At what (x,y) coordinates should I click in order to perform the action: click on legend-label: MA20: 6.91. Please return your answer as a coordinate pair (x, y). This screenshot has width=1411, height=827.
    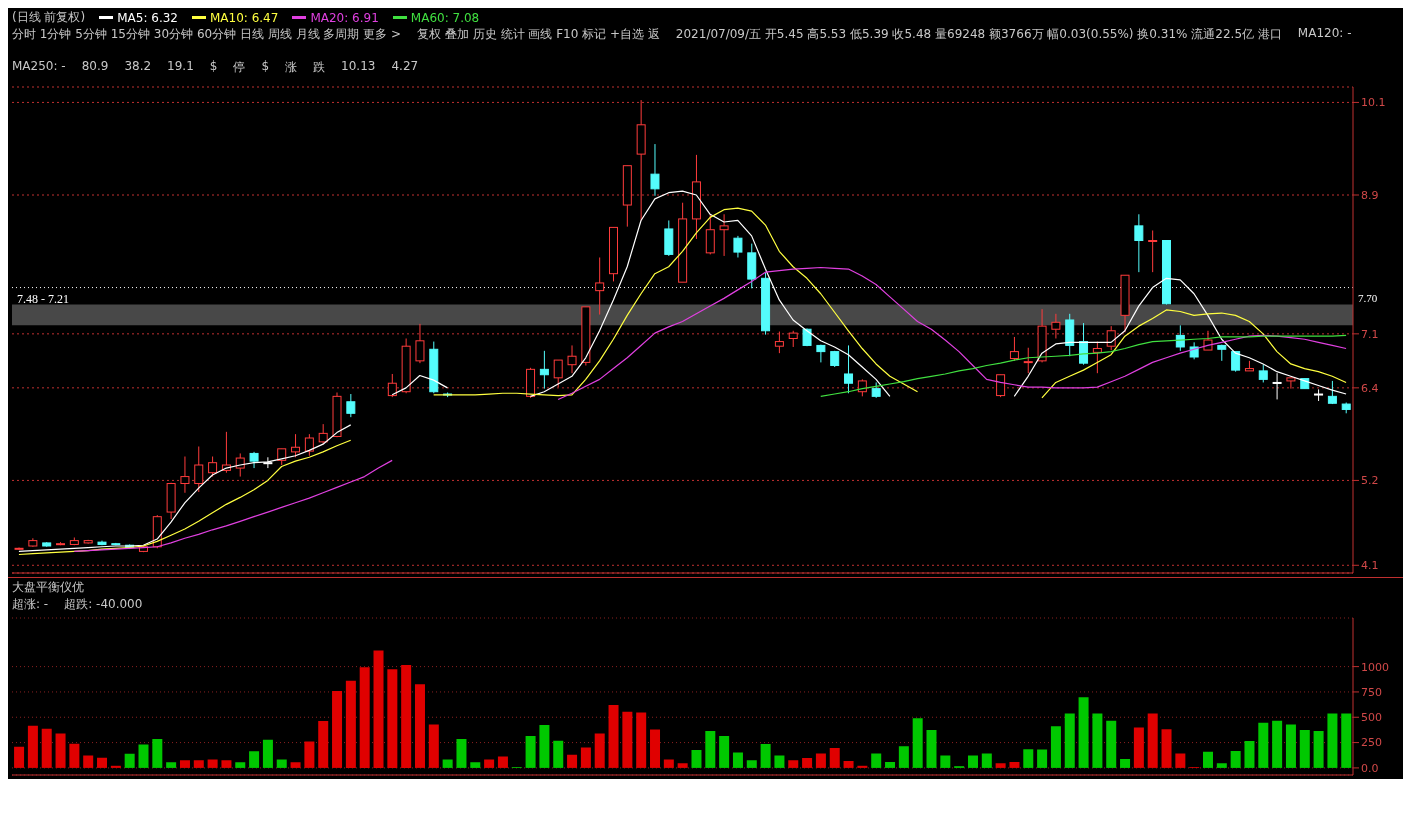
    Looking at the image, I should click on (344, 17).